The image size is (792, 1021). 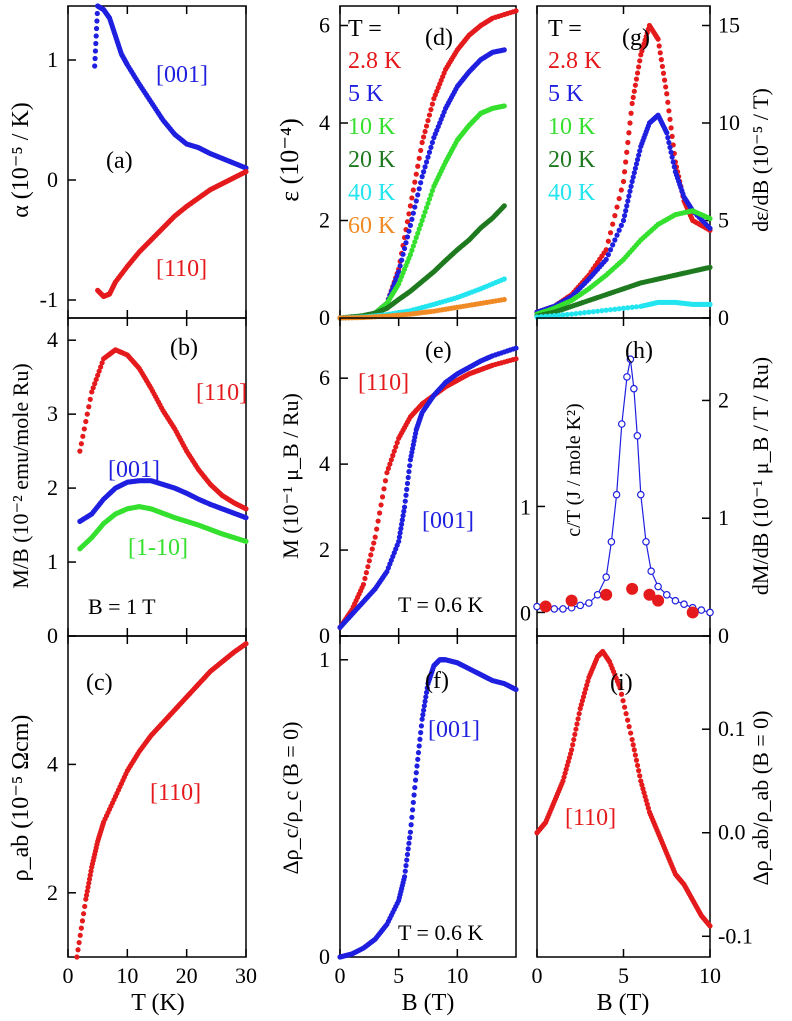 What do you see at coordinates (457, 975) in the screenshot?
I see `x-tick-label: 10` at bounding box center [457, 975].